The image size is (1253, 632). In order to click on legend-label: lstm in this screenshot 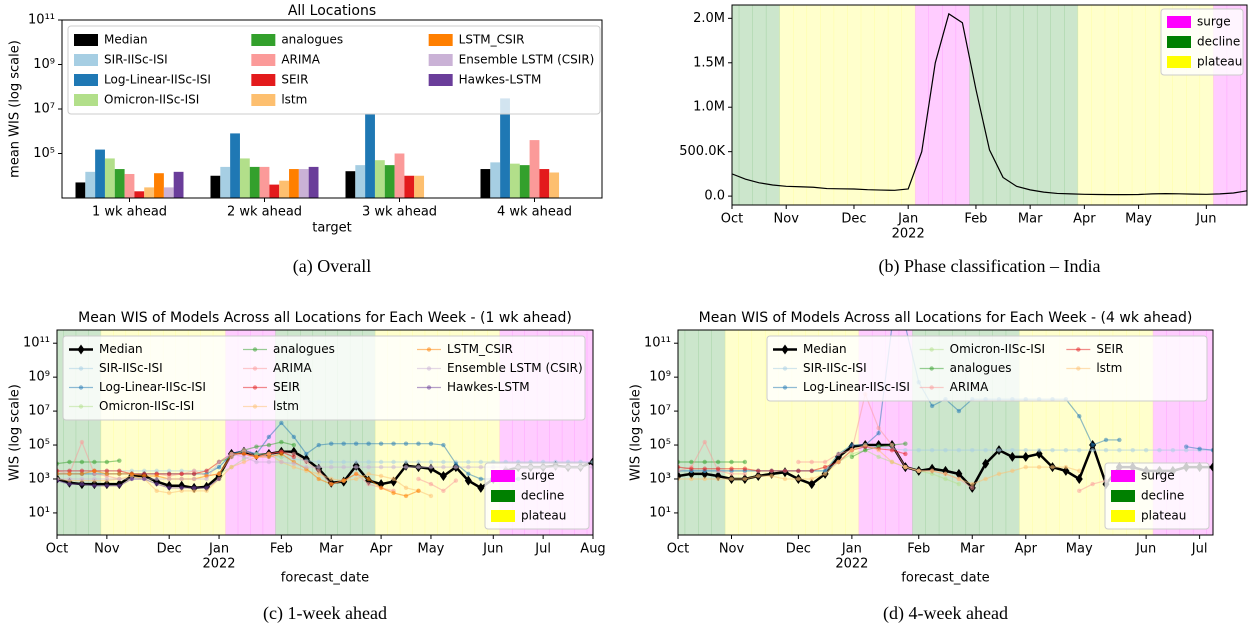, I will do `click(294, 100)`.